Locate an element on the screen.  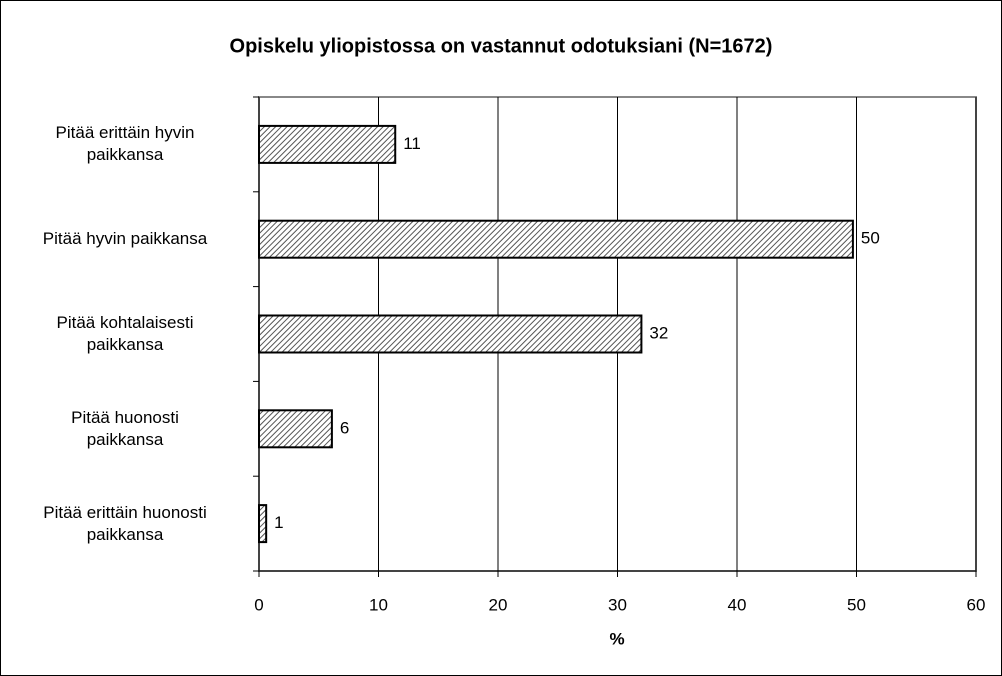
data-label: 1 is located at coordinates (278, 522).